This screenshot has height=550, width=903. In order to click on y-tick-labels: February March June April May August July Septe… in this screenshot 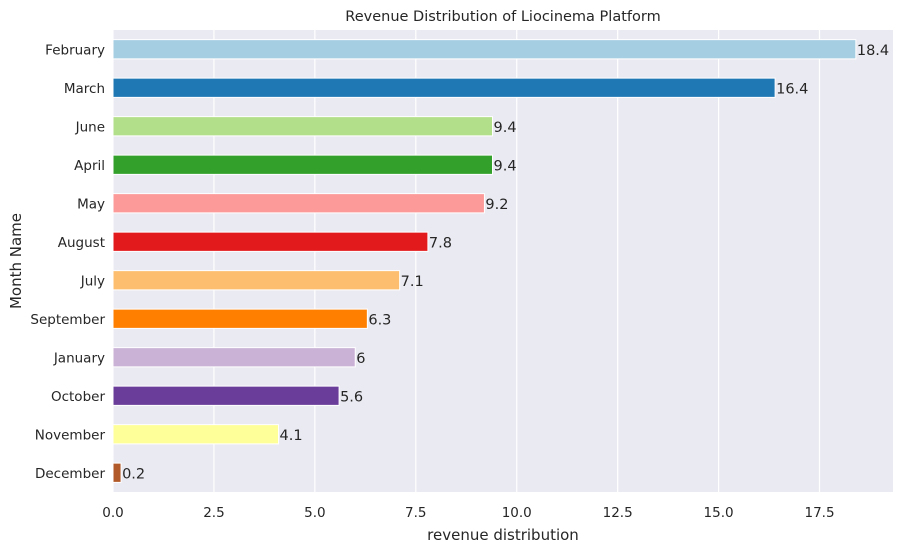, I will do `click(67, 262)`.